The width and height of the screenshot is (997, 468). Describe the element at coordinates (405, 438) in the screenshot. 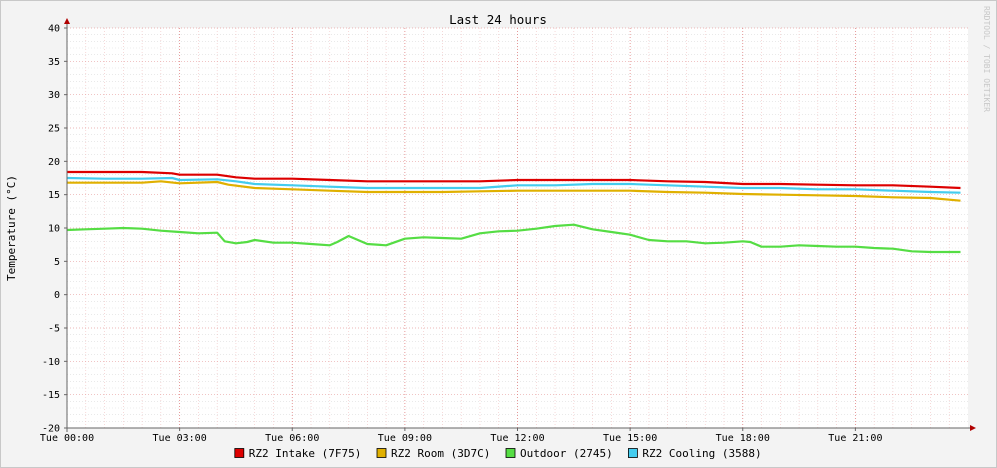

I see `x-tick-label: Tue 09:00` at that location.